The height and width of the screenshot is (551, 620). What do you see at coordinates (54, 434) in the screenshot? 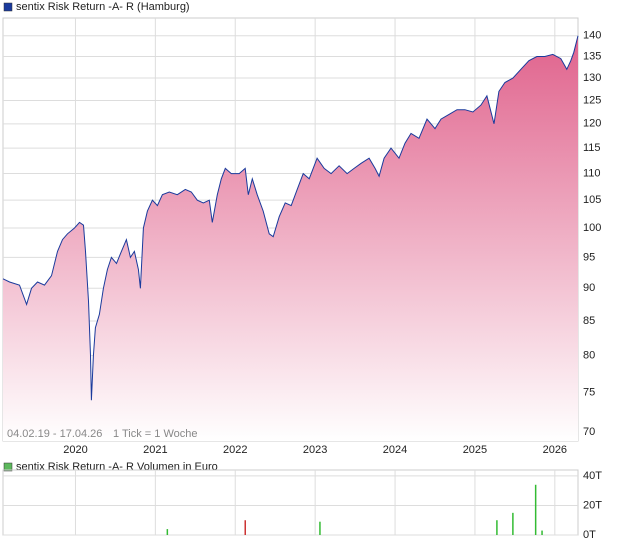
I see `annotation: 04.02.19 - 17.04.26` at bounding box center [54, 434].